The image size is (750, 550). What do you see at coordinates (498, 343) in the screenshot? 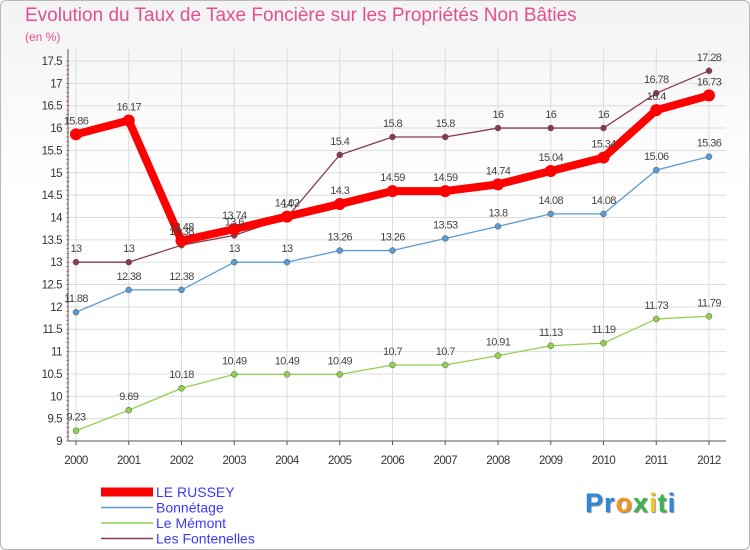
I see `data-label: 10.91` at bounding box center [498, 343].